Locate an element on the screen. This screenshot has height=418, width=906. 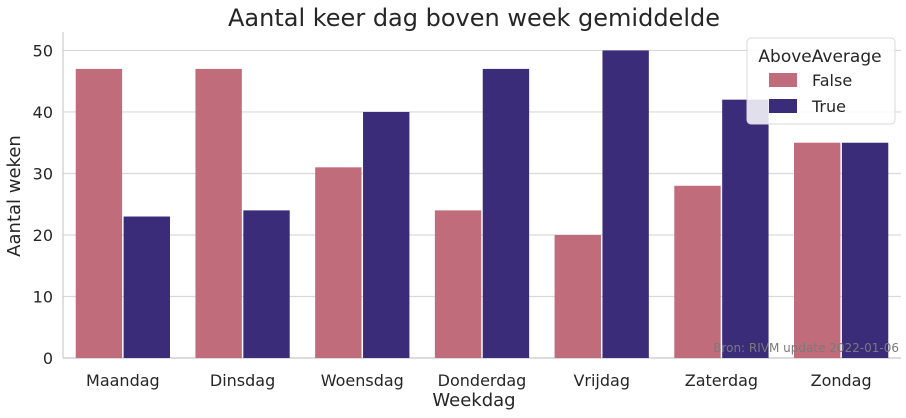
x-tick-label: Dinsdag is located at coordinates (242, 380).